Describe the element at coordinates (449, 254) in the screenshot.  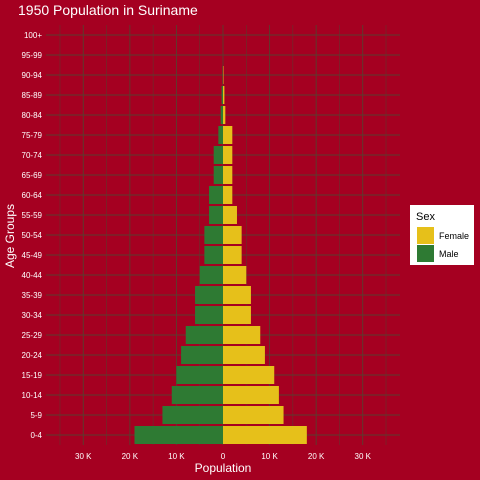
I see `legend-label-male: Male` at that location.